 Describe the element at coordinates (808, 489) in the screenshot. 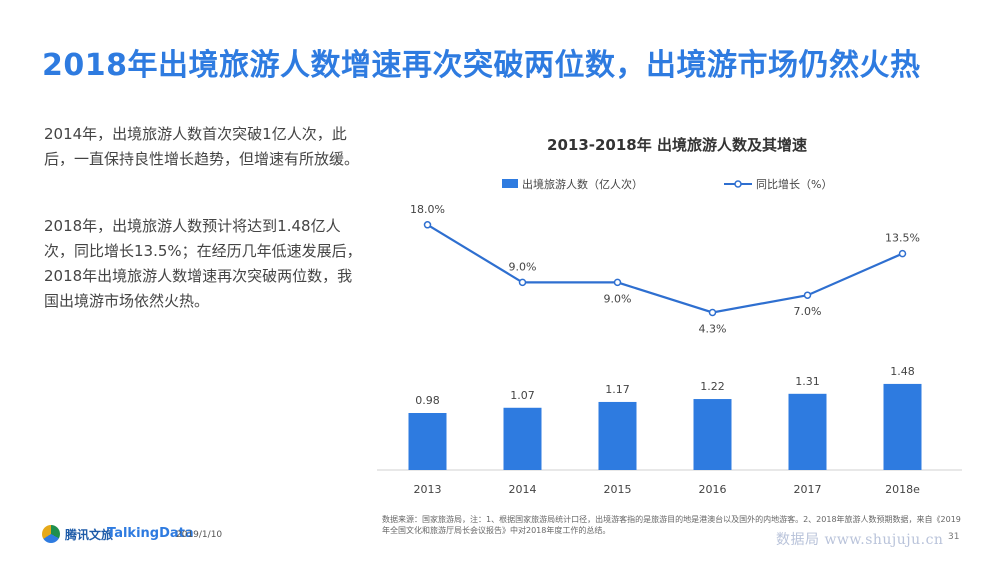

I see `x-tick-label: 2017` at that location.